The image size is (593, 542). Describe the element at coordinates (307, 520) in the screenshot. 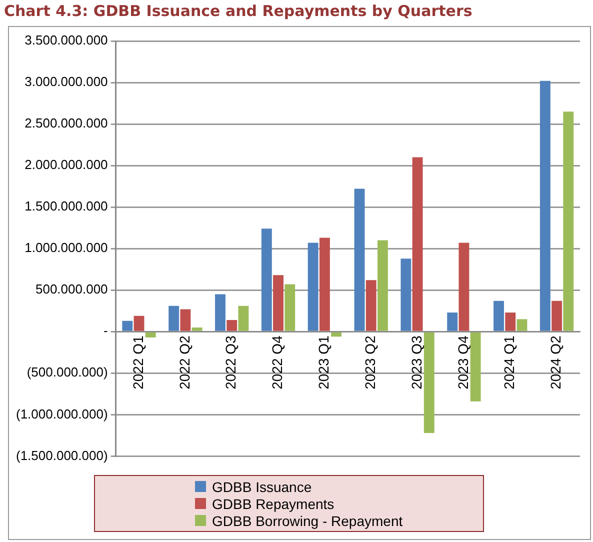

I see `legend-label: GDBB Borrowing - Repayment` at that location.